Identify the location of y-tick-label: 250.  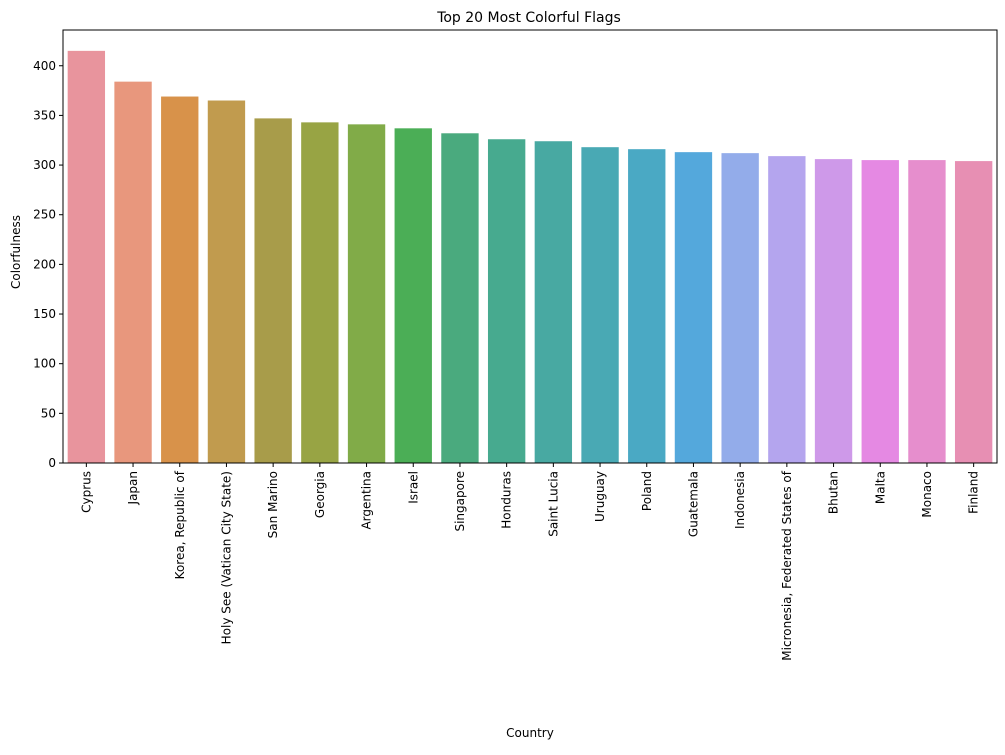
(44, 215).